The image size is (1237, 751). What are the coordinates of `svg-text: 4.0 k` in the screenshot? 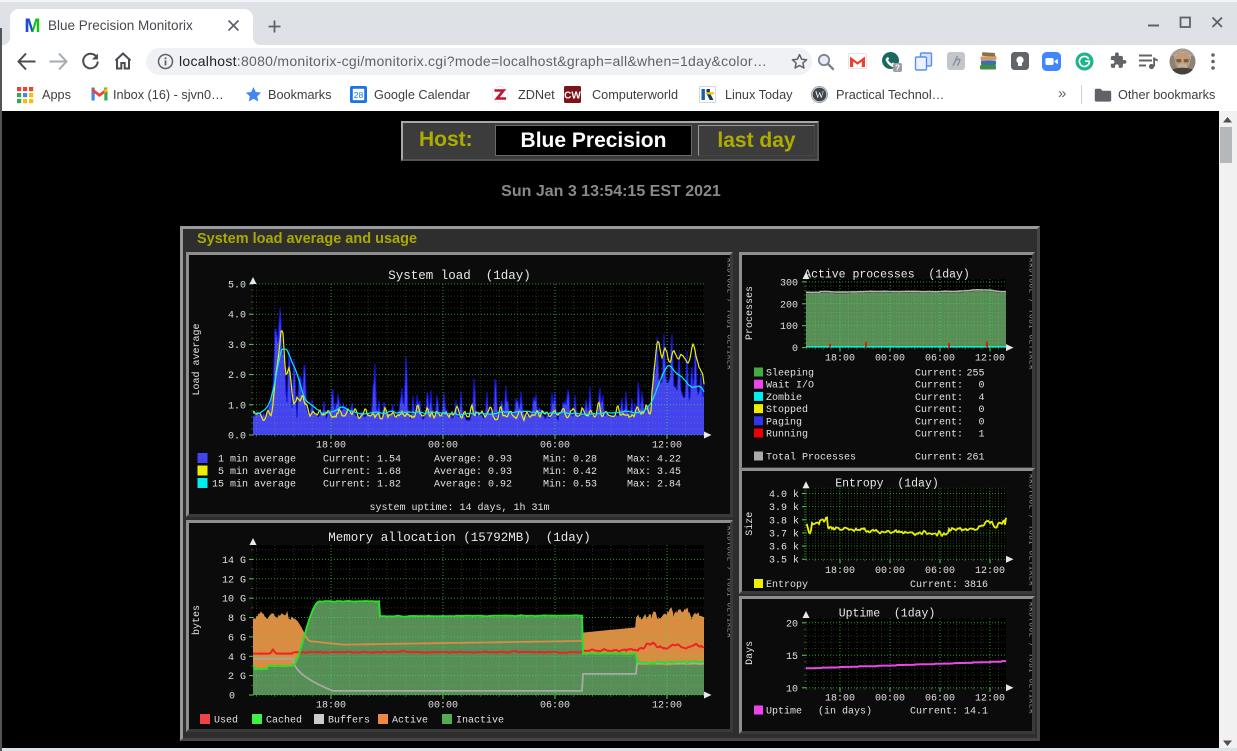 It's located at (784, 495).